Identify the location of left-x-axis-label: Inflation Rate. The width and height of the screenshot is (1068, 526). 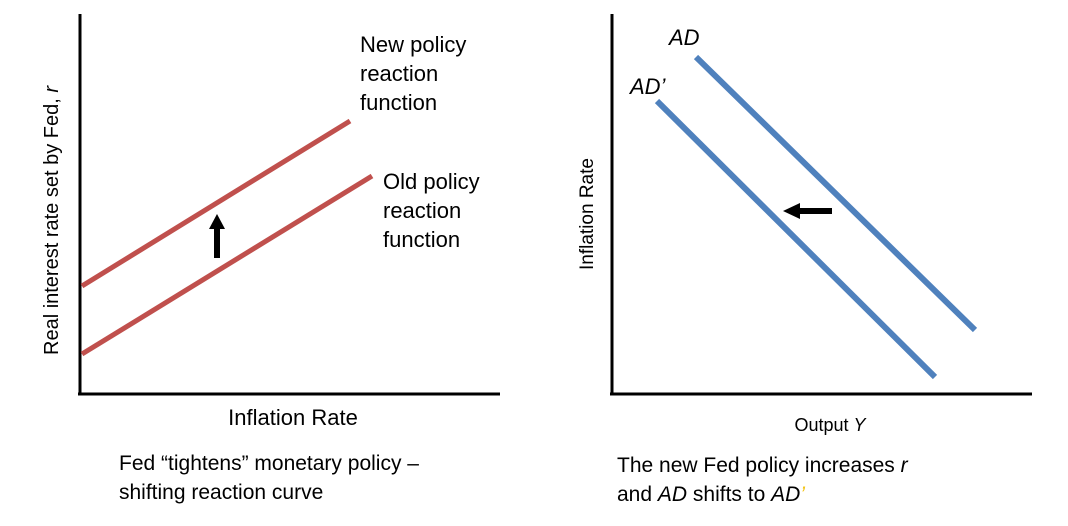
(293, 417).